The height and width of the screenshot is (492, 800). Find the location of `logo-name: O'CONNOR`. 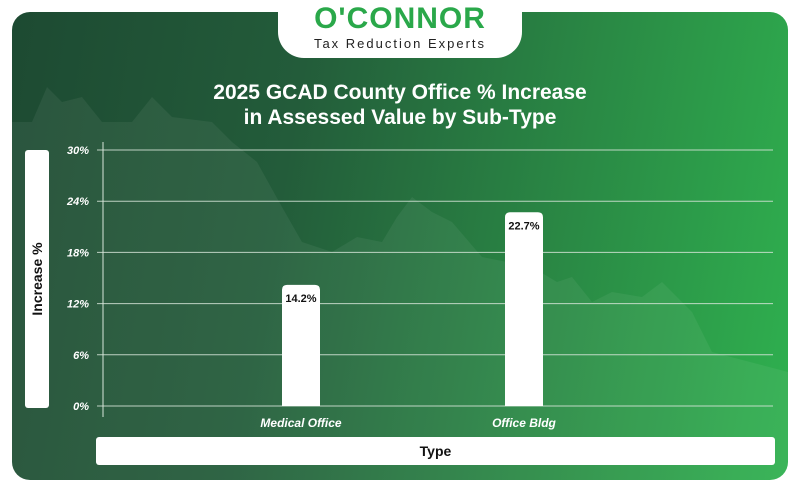

logo-name: O'CONNOR is located at coordinates (400, 18).